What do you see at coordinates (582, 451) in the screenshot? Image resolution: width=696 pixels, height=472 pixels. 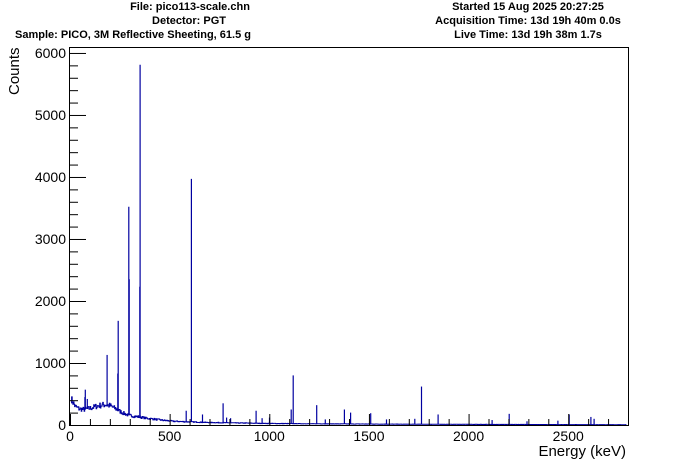 I see `x-axis-label: Energy (keV)` at bounding box center [582, 451].